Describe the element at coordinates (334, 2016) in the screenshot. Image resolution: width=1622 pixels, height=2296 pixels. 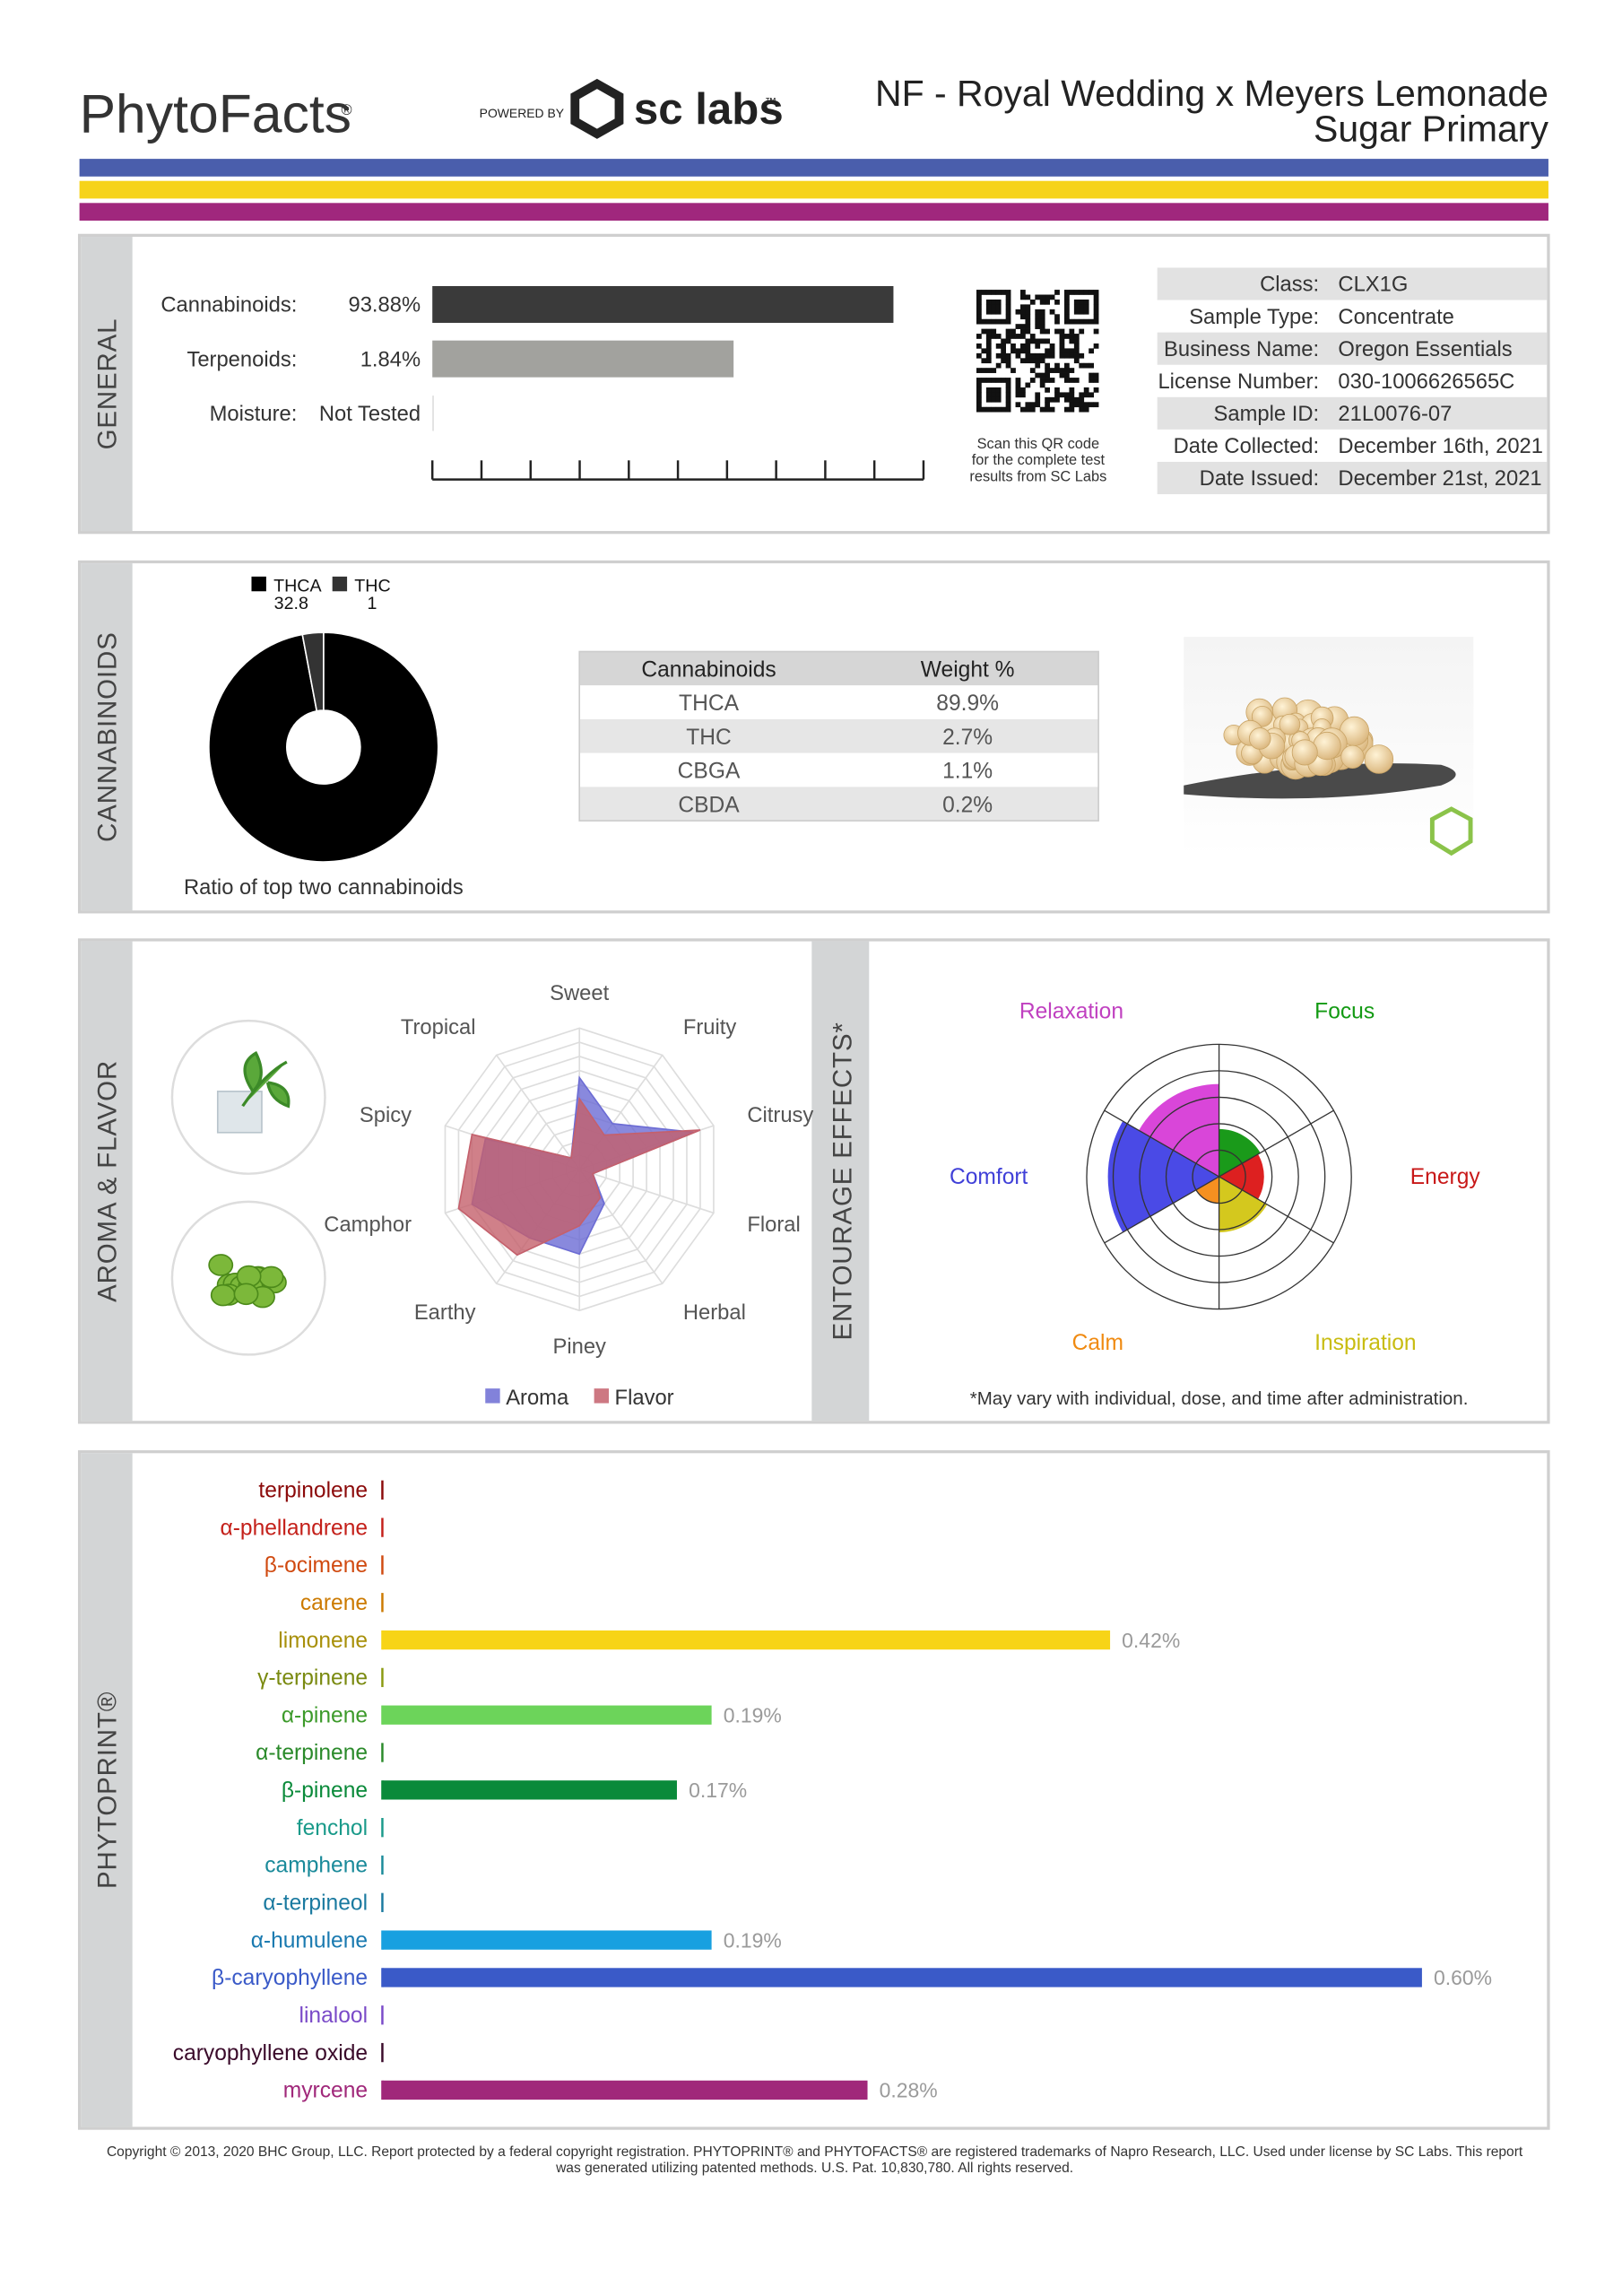
I see `terpene-label: linalool` at that location.